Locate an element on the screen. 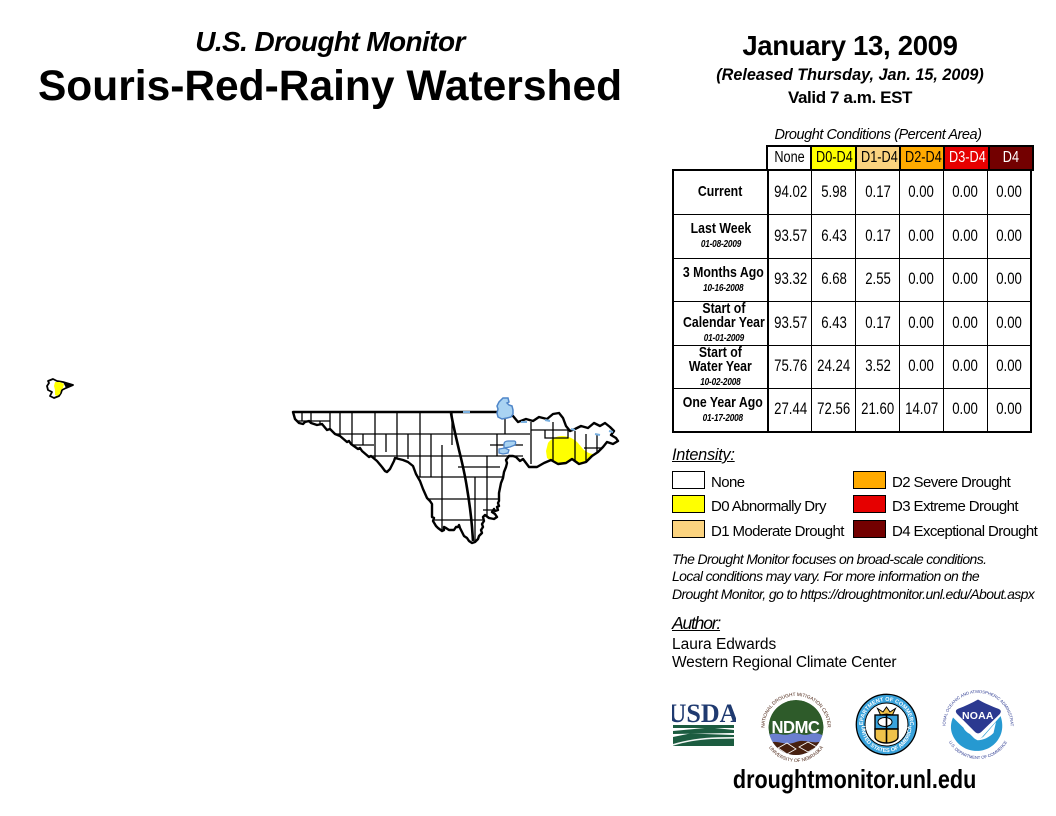 This screenshot has width=1056, height=816. svg-text: USDA is located at coordinates (704, 714).